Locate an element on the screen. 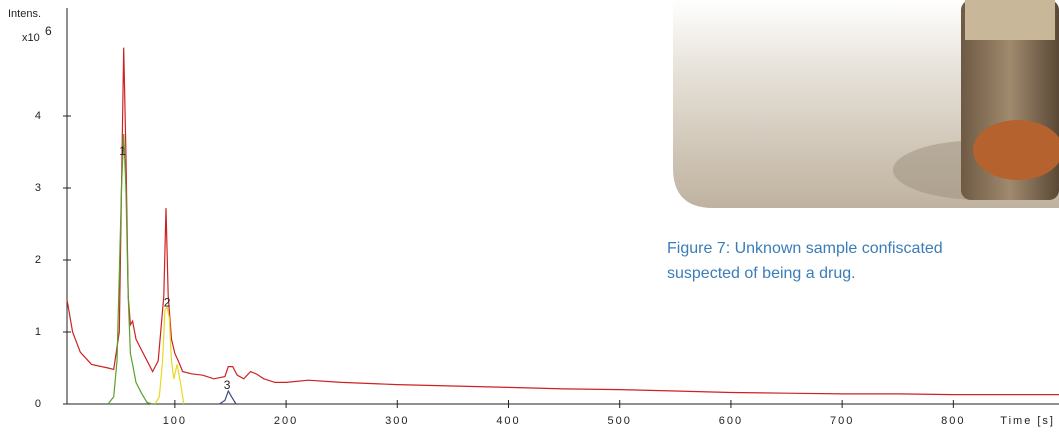  x-tick-label: 100 is located at coordinates (175, 421).